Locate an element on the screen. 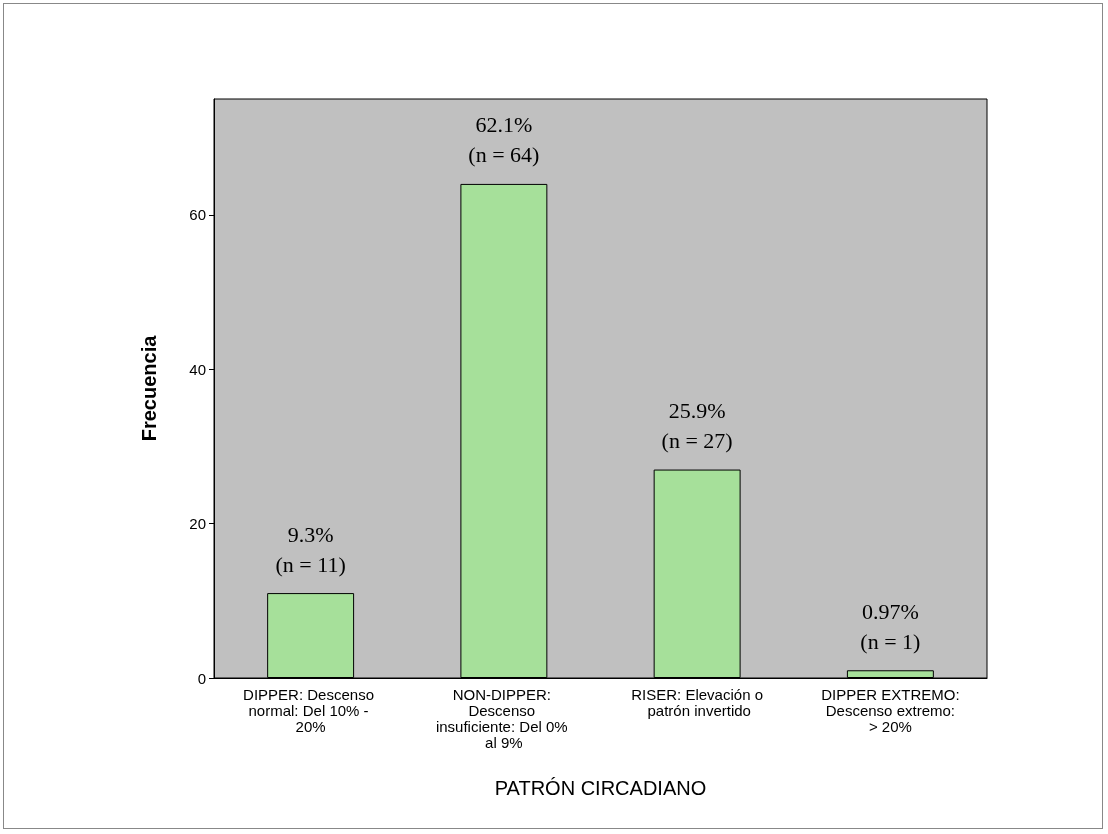  y-tick-label: 20 is located at coordinates (197, 524).